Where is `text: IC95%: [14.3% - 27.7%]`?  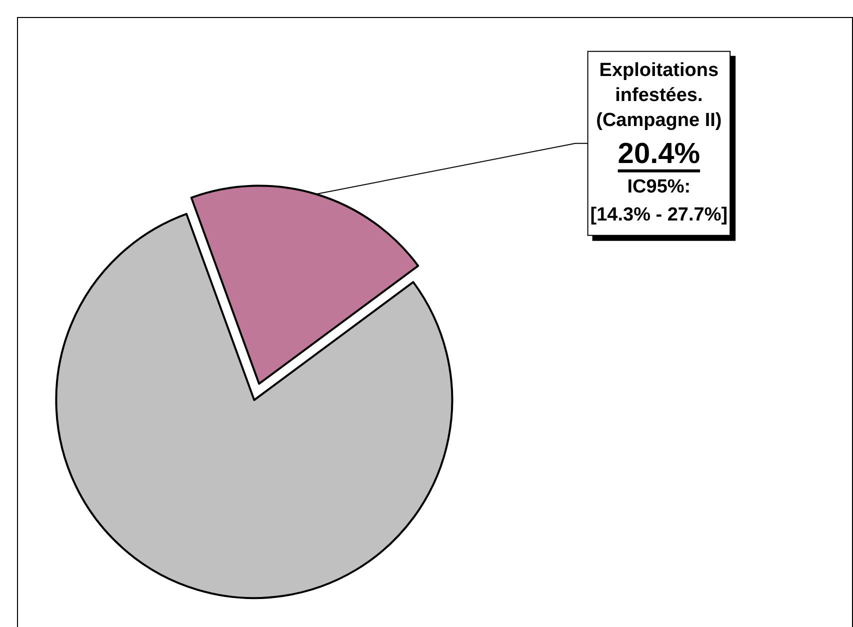
text: IC95%: [14.3% - 27.7%] is located at coordinates (659, 201).